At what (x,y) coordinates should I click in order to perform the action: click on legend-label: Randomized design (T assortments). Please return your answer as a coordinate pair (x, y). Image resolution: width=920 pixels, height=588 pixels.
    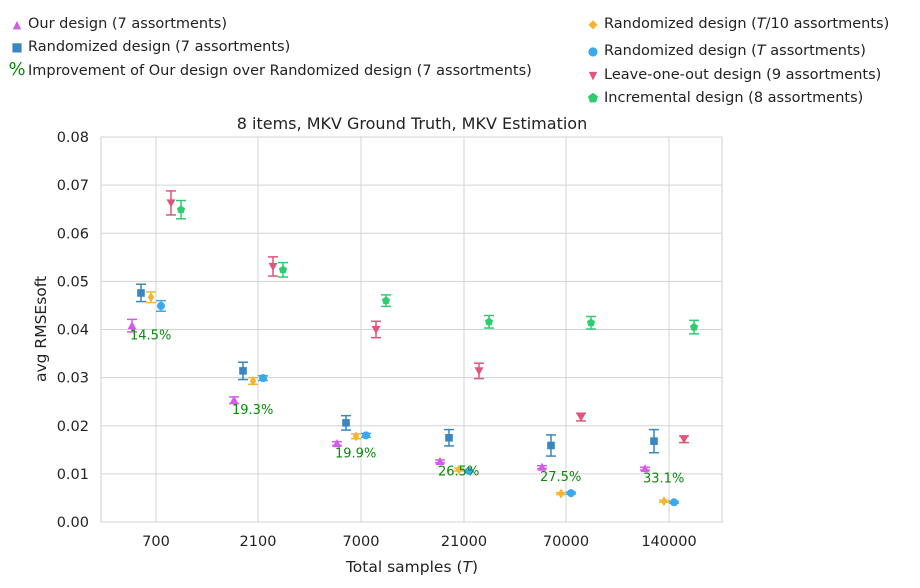
    Looking at the image, I should click on (735, 51).